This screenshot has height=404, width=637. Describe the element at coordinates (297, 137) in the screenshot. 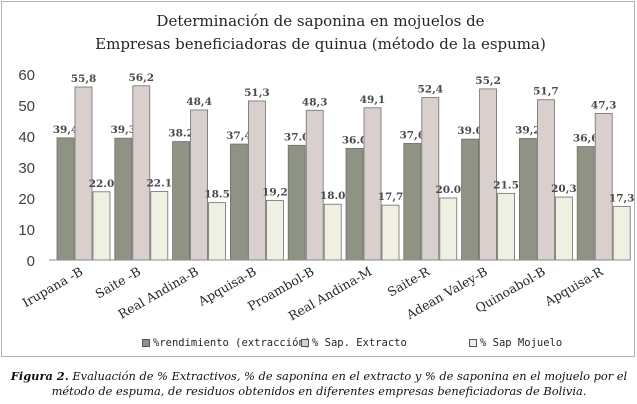

I see `data-label-rendimiento: 37.0` at that location.